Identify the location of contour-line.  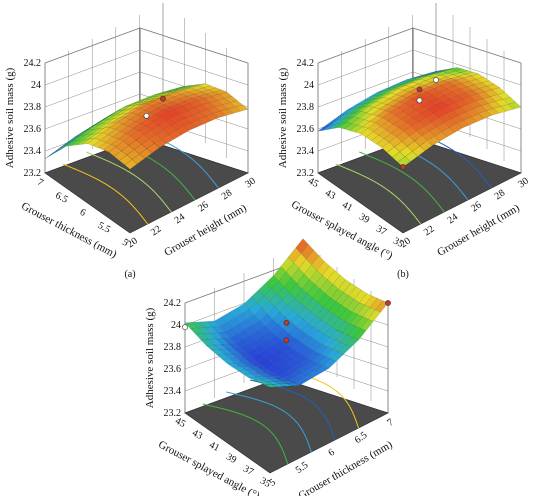
(402, 182).